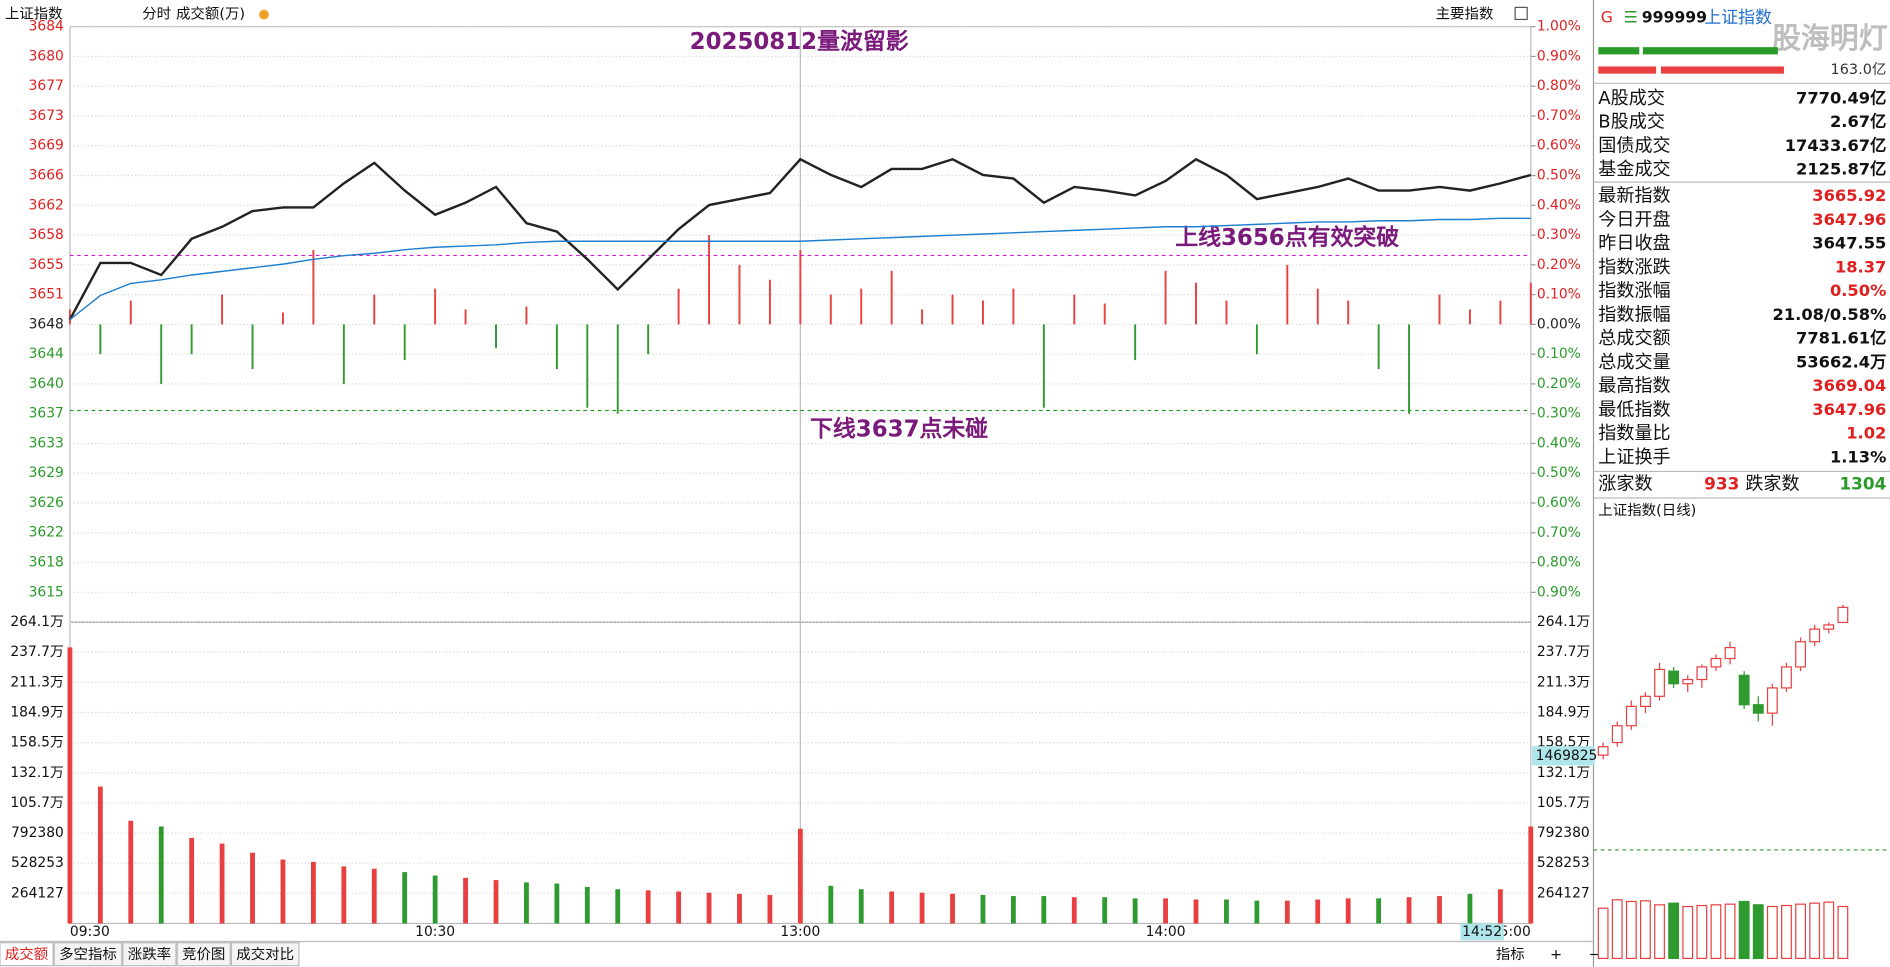 This screenshot has height=967, width=1890. Describe the element at coordinates (210, 14) in the screenshot. I see `indicator: 成交额(万)` at that location.